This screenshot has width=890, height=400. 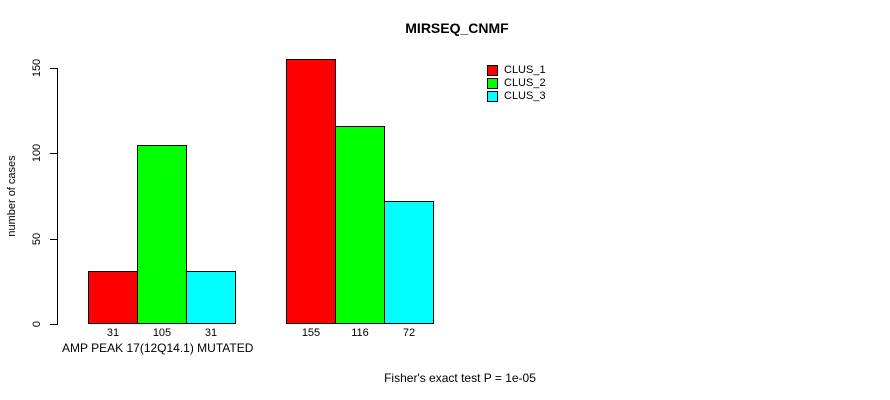 I want to click on legend-item-clus_2: CLUS_2, so click(x=516, y=83).